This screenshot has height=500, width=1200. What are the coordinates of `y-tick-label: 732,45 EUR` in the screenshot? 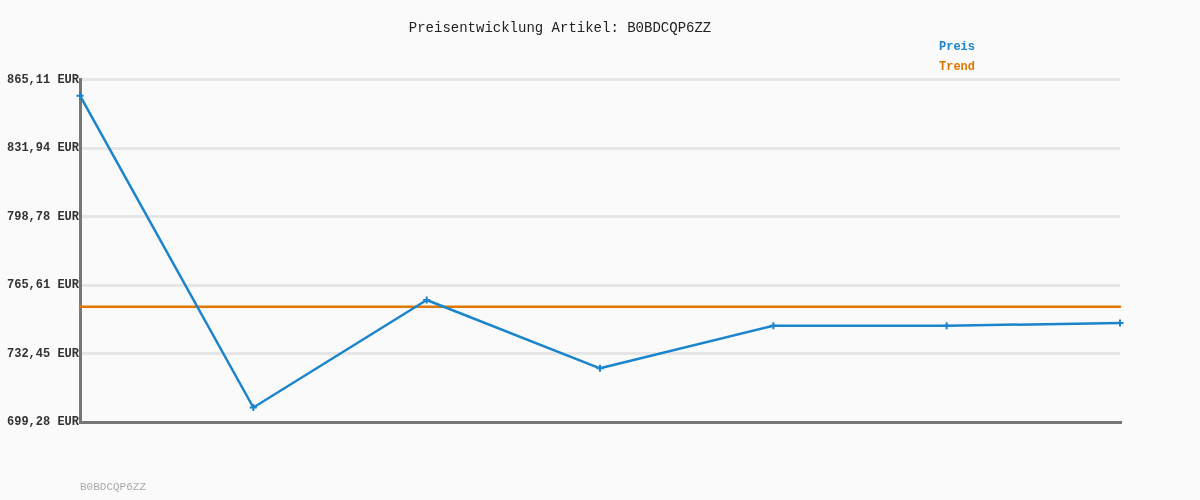 It's located at (43, 353).